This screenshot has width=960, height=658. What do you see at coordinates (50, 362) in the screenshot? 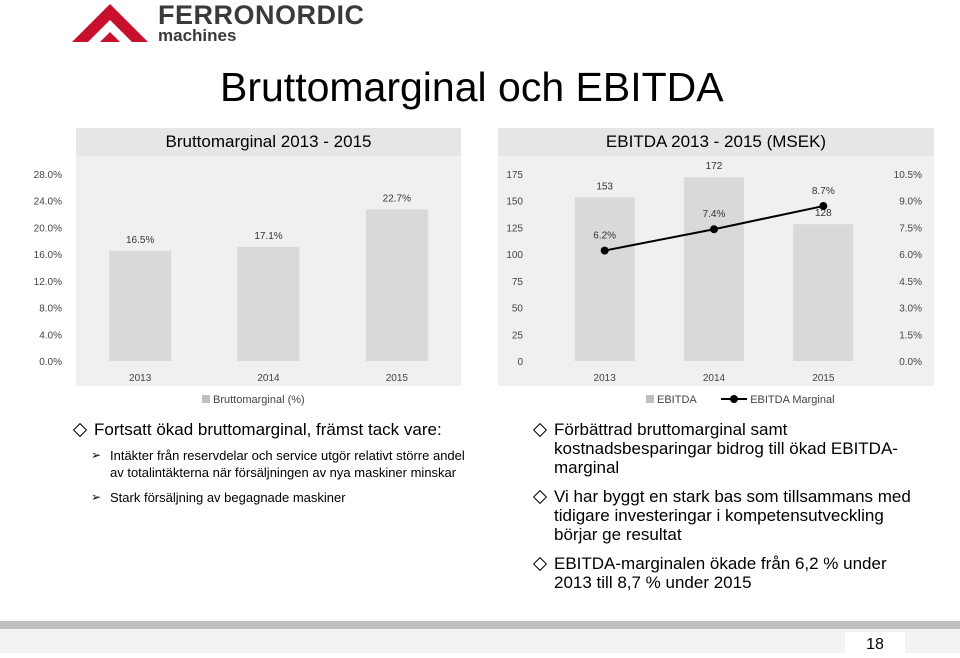
I see `y-tick-label: 0.0%` at bounding box center [50, 362].